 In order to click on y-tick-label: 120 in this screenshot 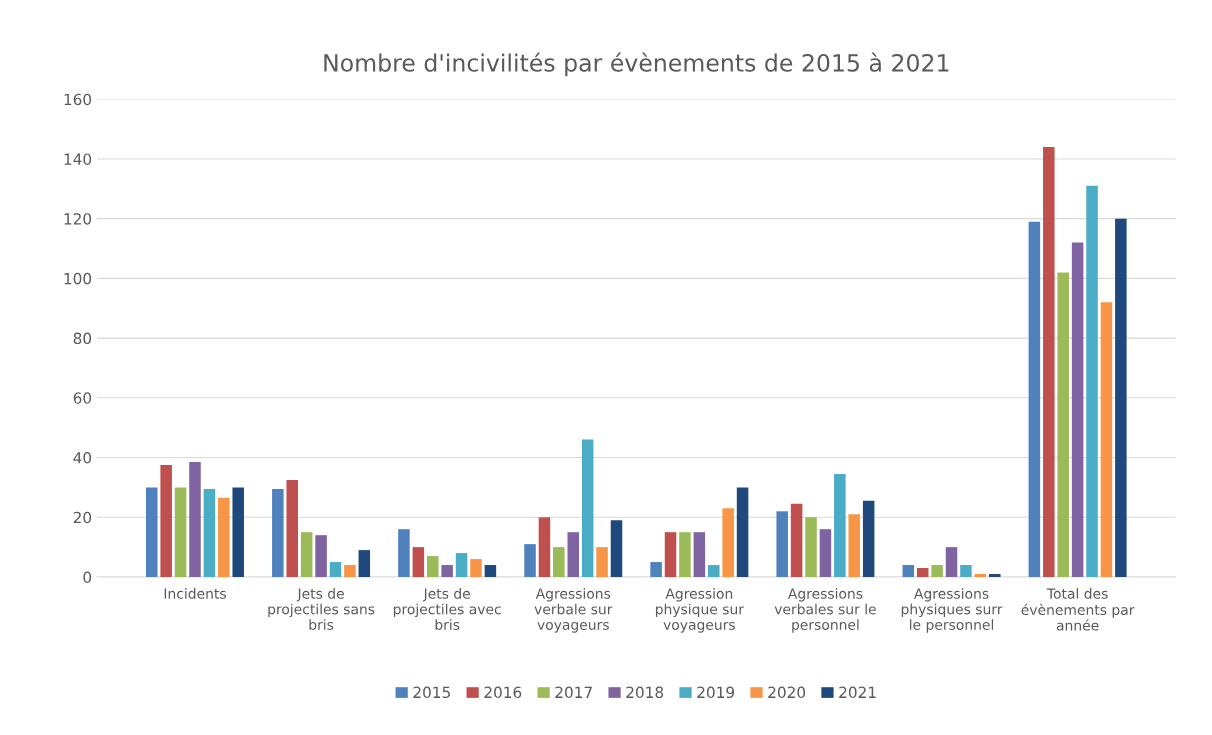, I will do `click(78, 219)`.